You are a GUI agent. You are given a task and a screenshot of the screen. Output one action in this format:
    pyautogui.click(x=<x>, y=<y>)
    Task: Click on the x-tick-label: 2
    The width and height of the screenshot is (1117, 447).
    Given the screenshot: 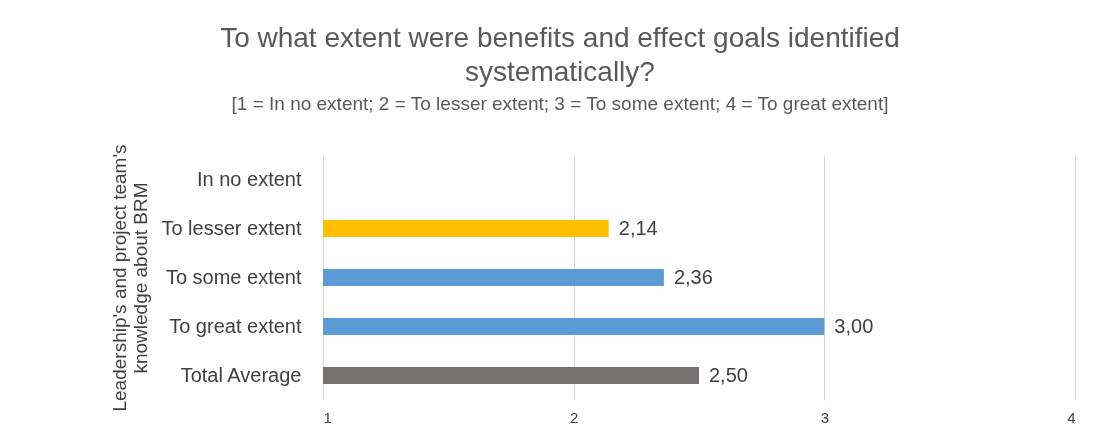 What is the action you would take?
    pyautogui.click(x=574, y=417)
    